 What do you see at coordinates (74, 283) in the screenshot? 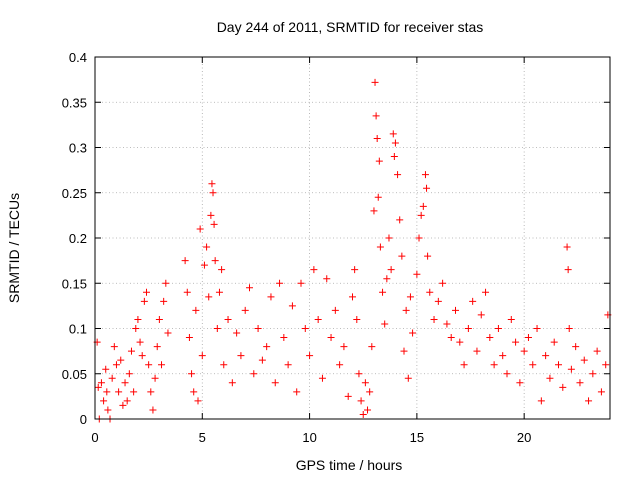
I see `y-tick-label: 0.15` at bounding box center [74, 283].